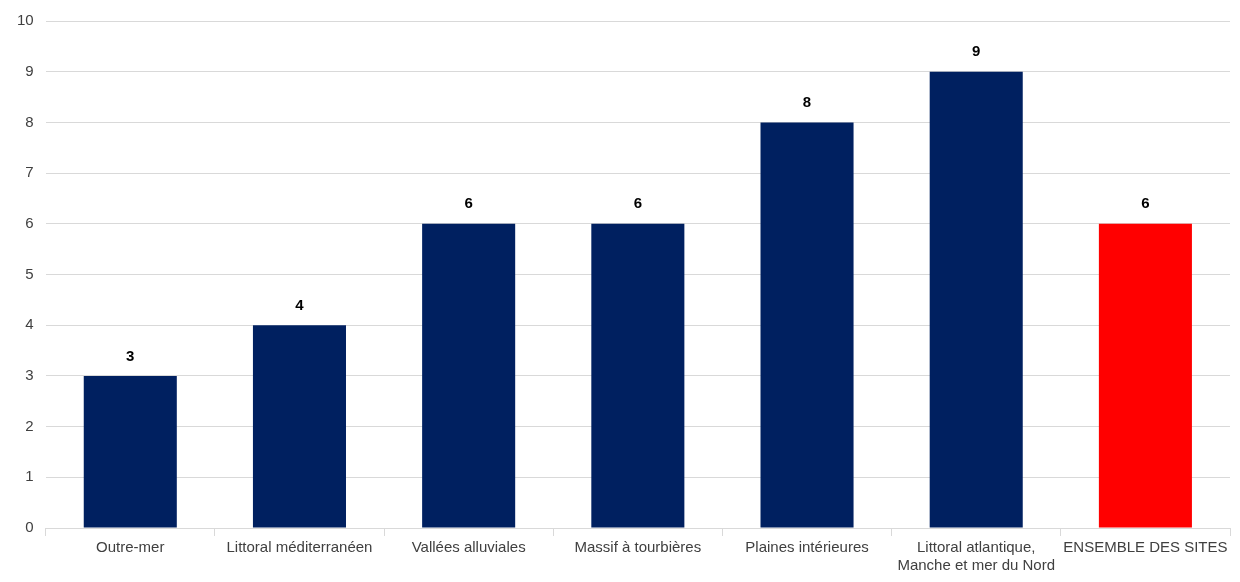  What do you see at coordinates (25, 20) in the screenshot?
I see `y-tick-label: 10` at bounding box center [25, 20].